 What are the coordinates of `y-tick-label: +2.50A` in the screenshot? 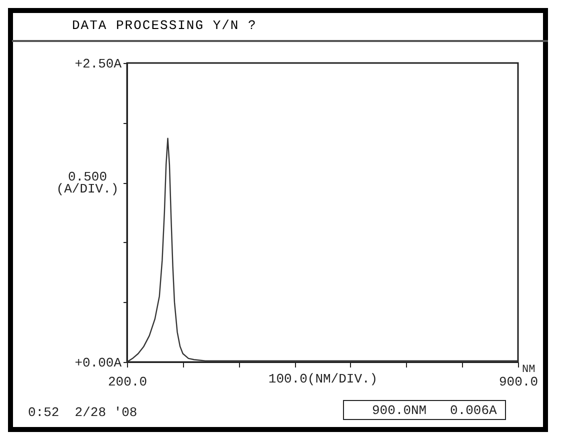 It's located at (98, 64).